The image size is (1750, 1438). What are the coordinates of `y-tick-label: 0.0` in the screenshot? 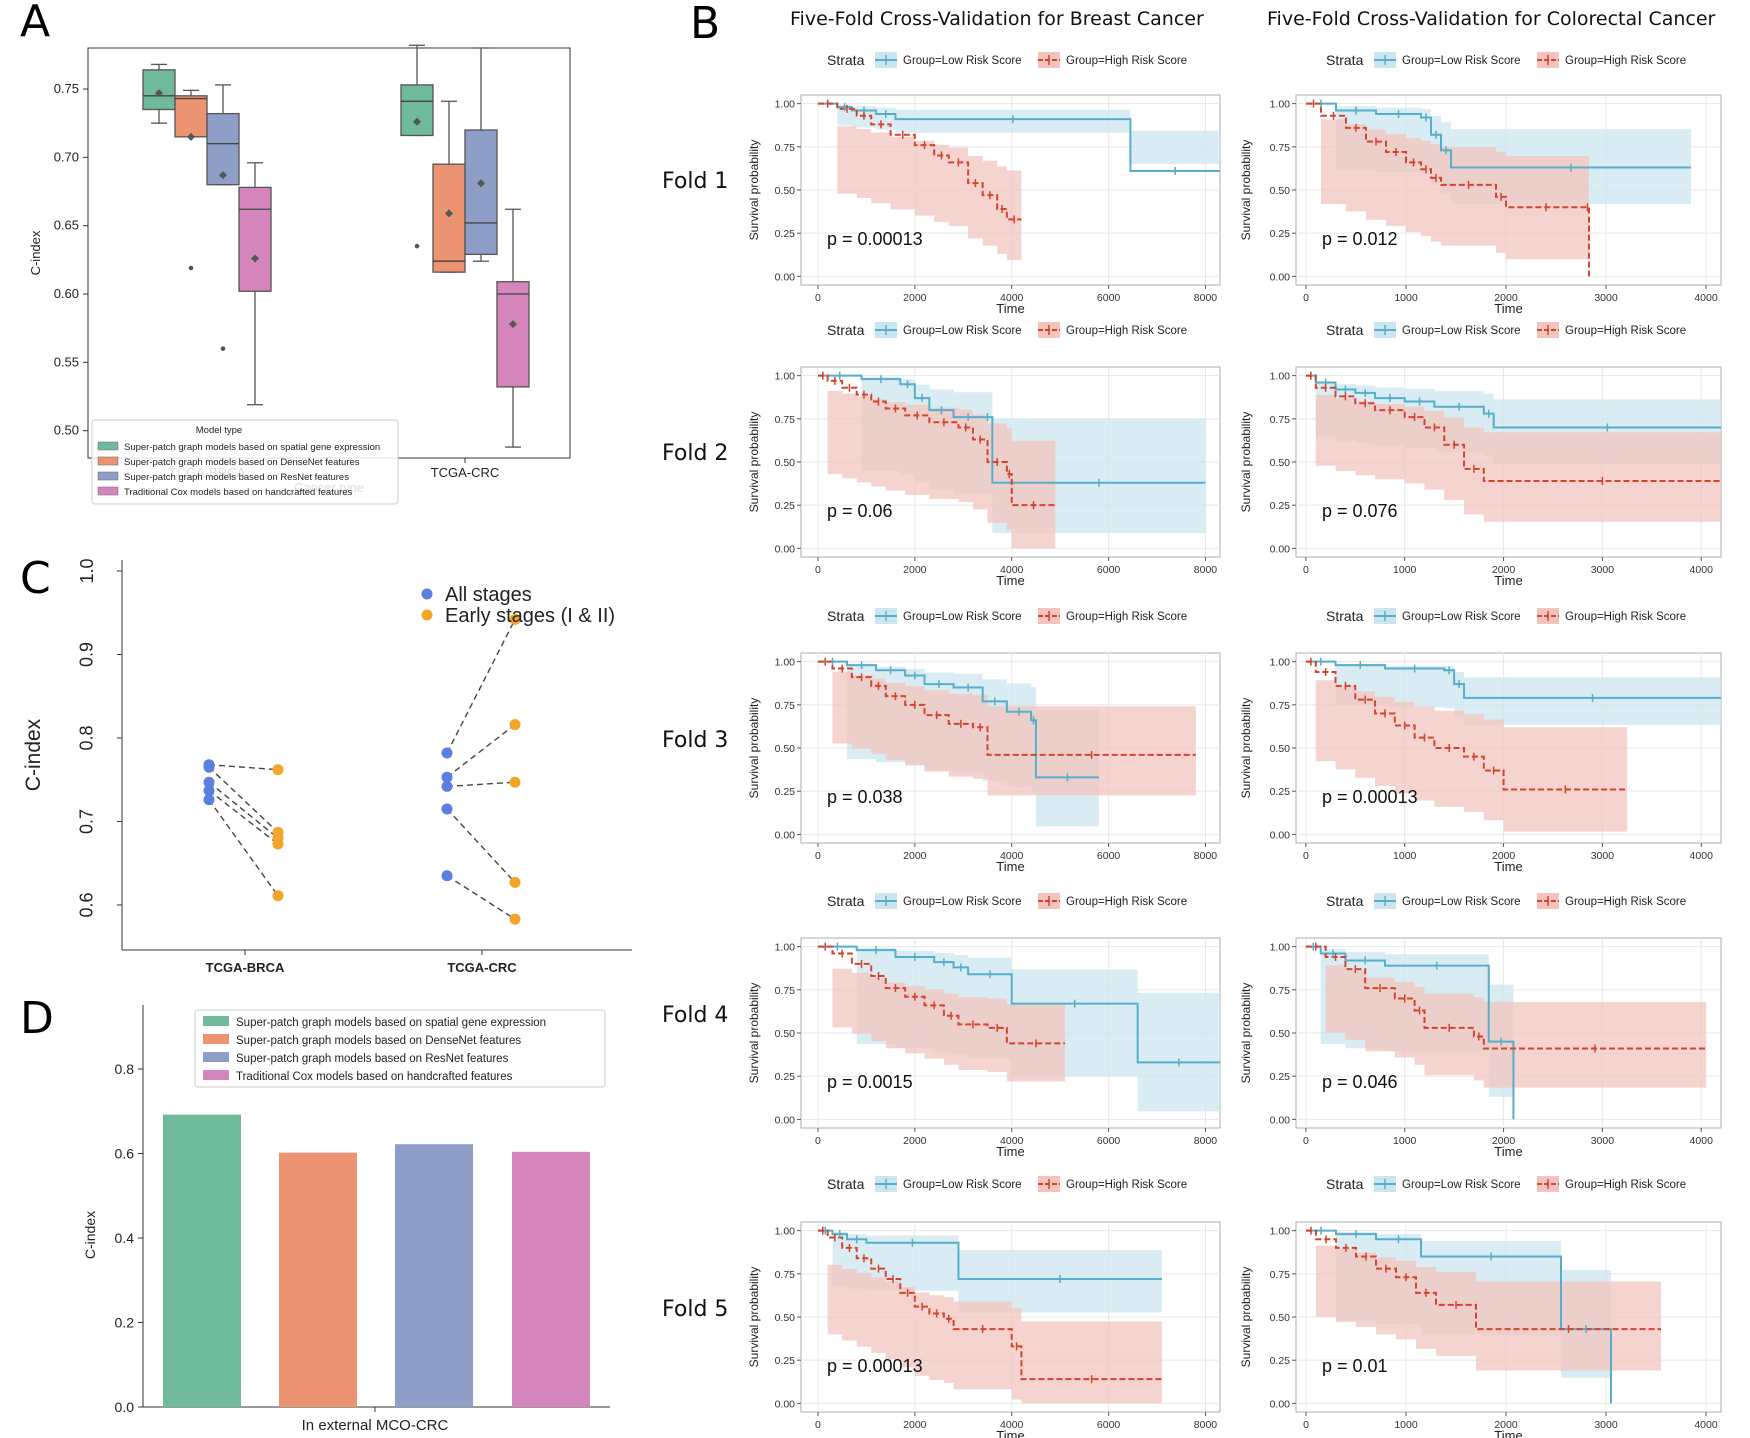 It's located at (125, 1407).